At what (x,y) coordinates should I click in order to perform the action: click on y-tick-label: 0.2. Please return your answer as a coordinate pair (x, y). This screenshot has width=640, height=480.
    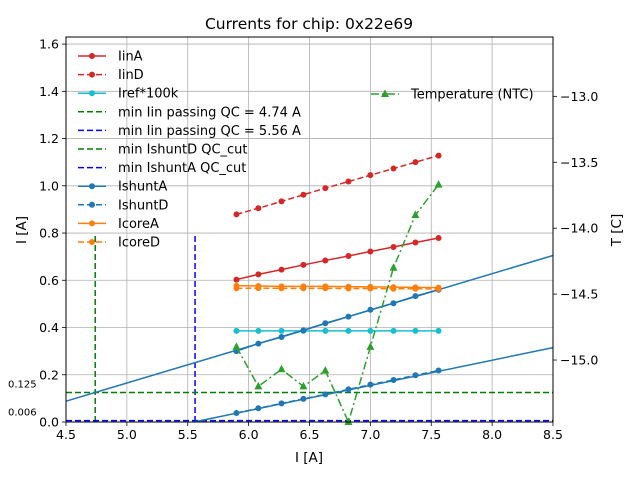
    Looking at the image, I should click on (49, 374).